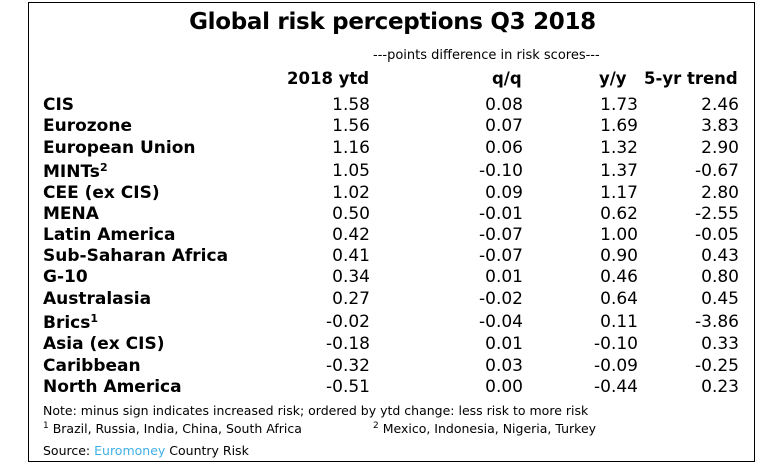 Image resolution: width=780 pixels, height=468 pixels. What do you see at coordinates (501, 322) in the screenshot?
I see `cell-qq: -0.04` at bounding box center [501, 322].